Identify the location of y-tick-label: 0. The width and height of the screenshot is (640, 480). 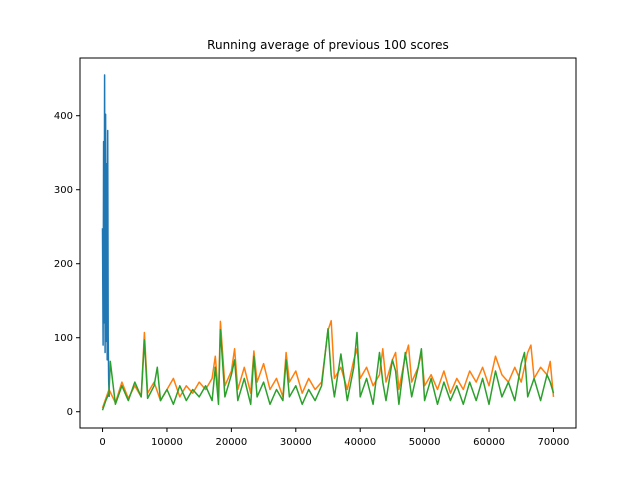
(70, 412).